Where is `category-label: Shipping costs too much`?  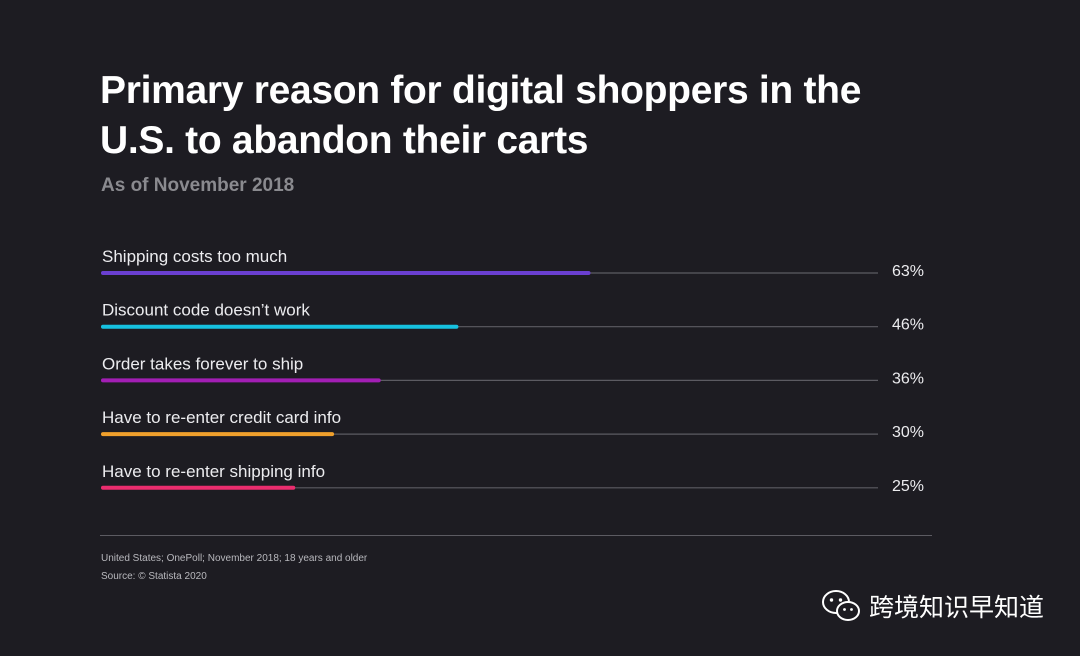 category-label: Shipping costs too much is located at coordinates (194, 256).